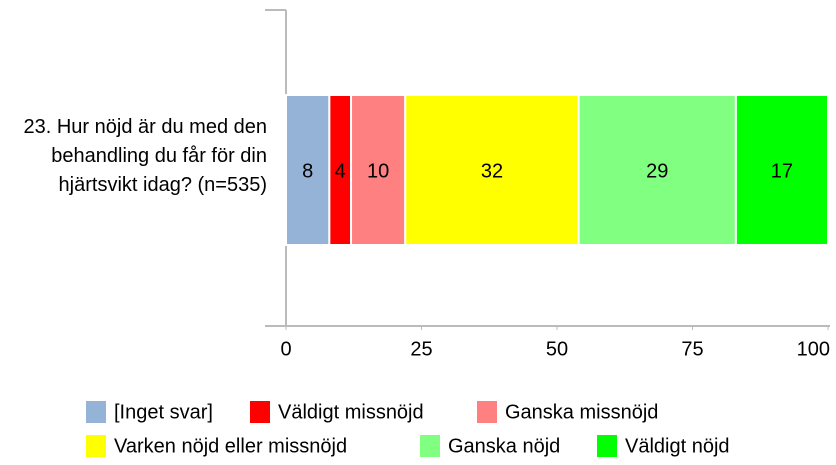  I want to click on value-label: 32, so click(492, 171).